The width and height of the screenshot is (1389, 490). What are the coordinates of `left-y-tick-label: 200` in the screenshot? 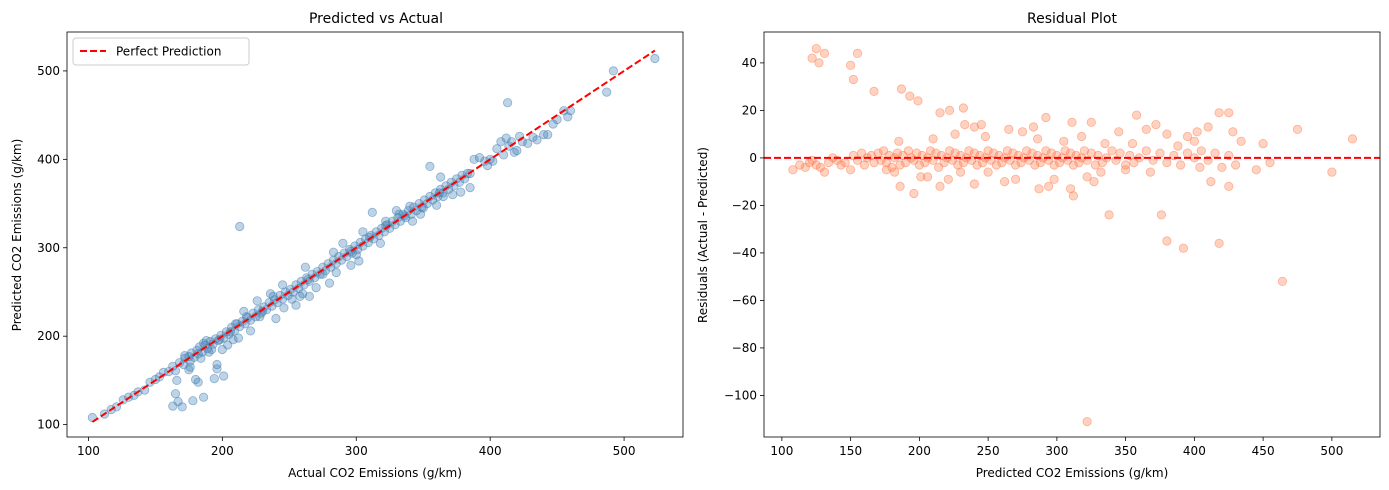 It's located at (48, 336).